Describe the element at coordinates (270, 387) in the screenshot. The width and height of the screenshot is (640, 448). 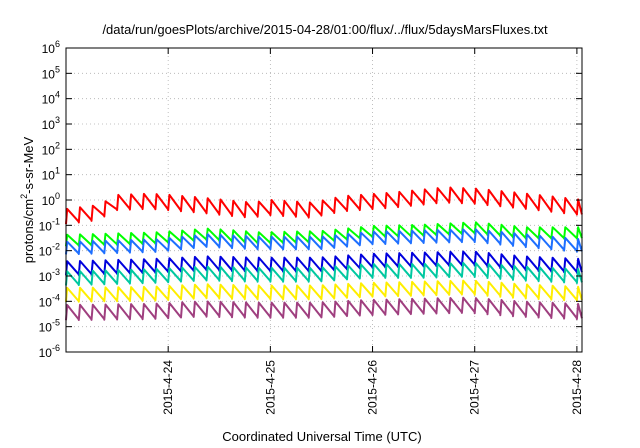
I see `x-tick-label: 2015-4-25` at that location.